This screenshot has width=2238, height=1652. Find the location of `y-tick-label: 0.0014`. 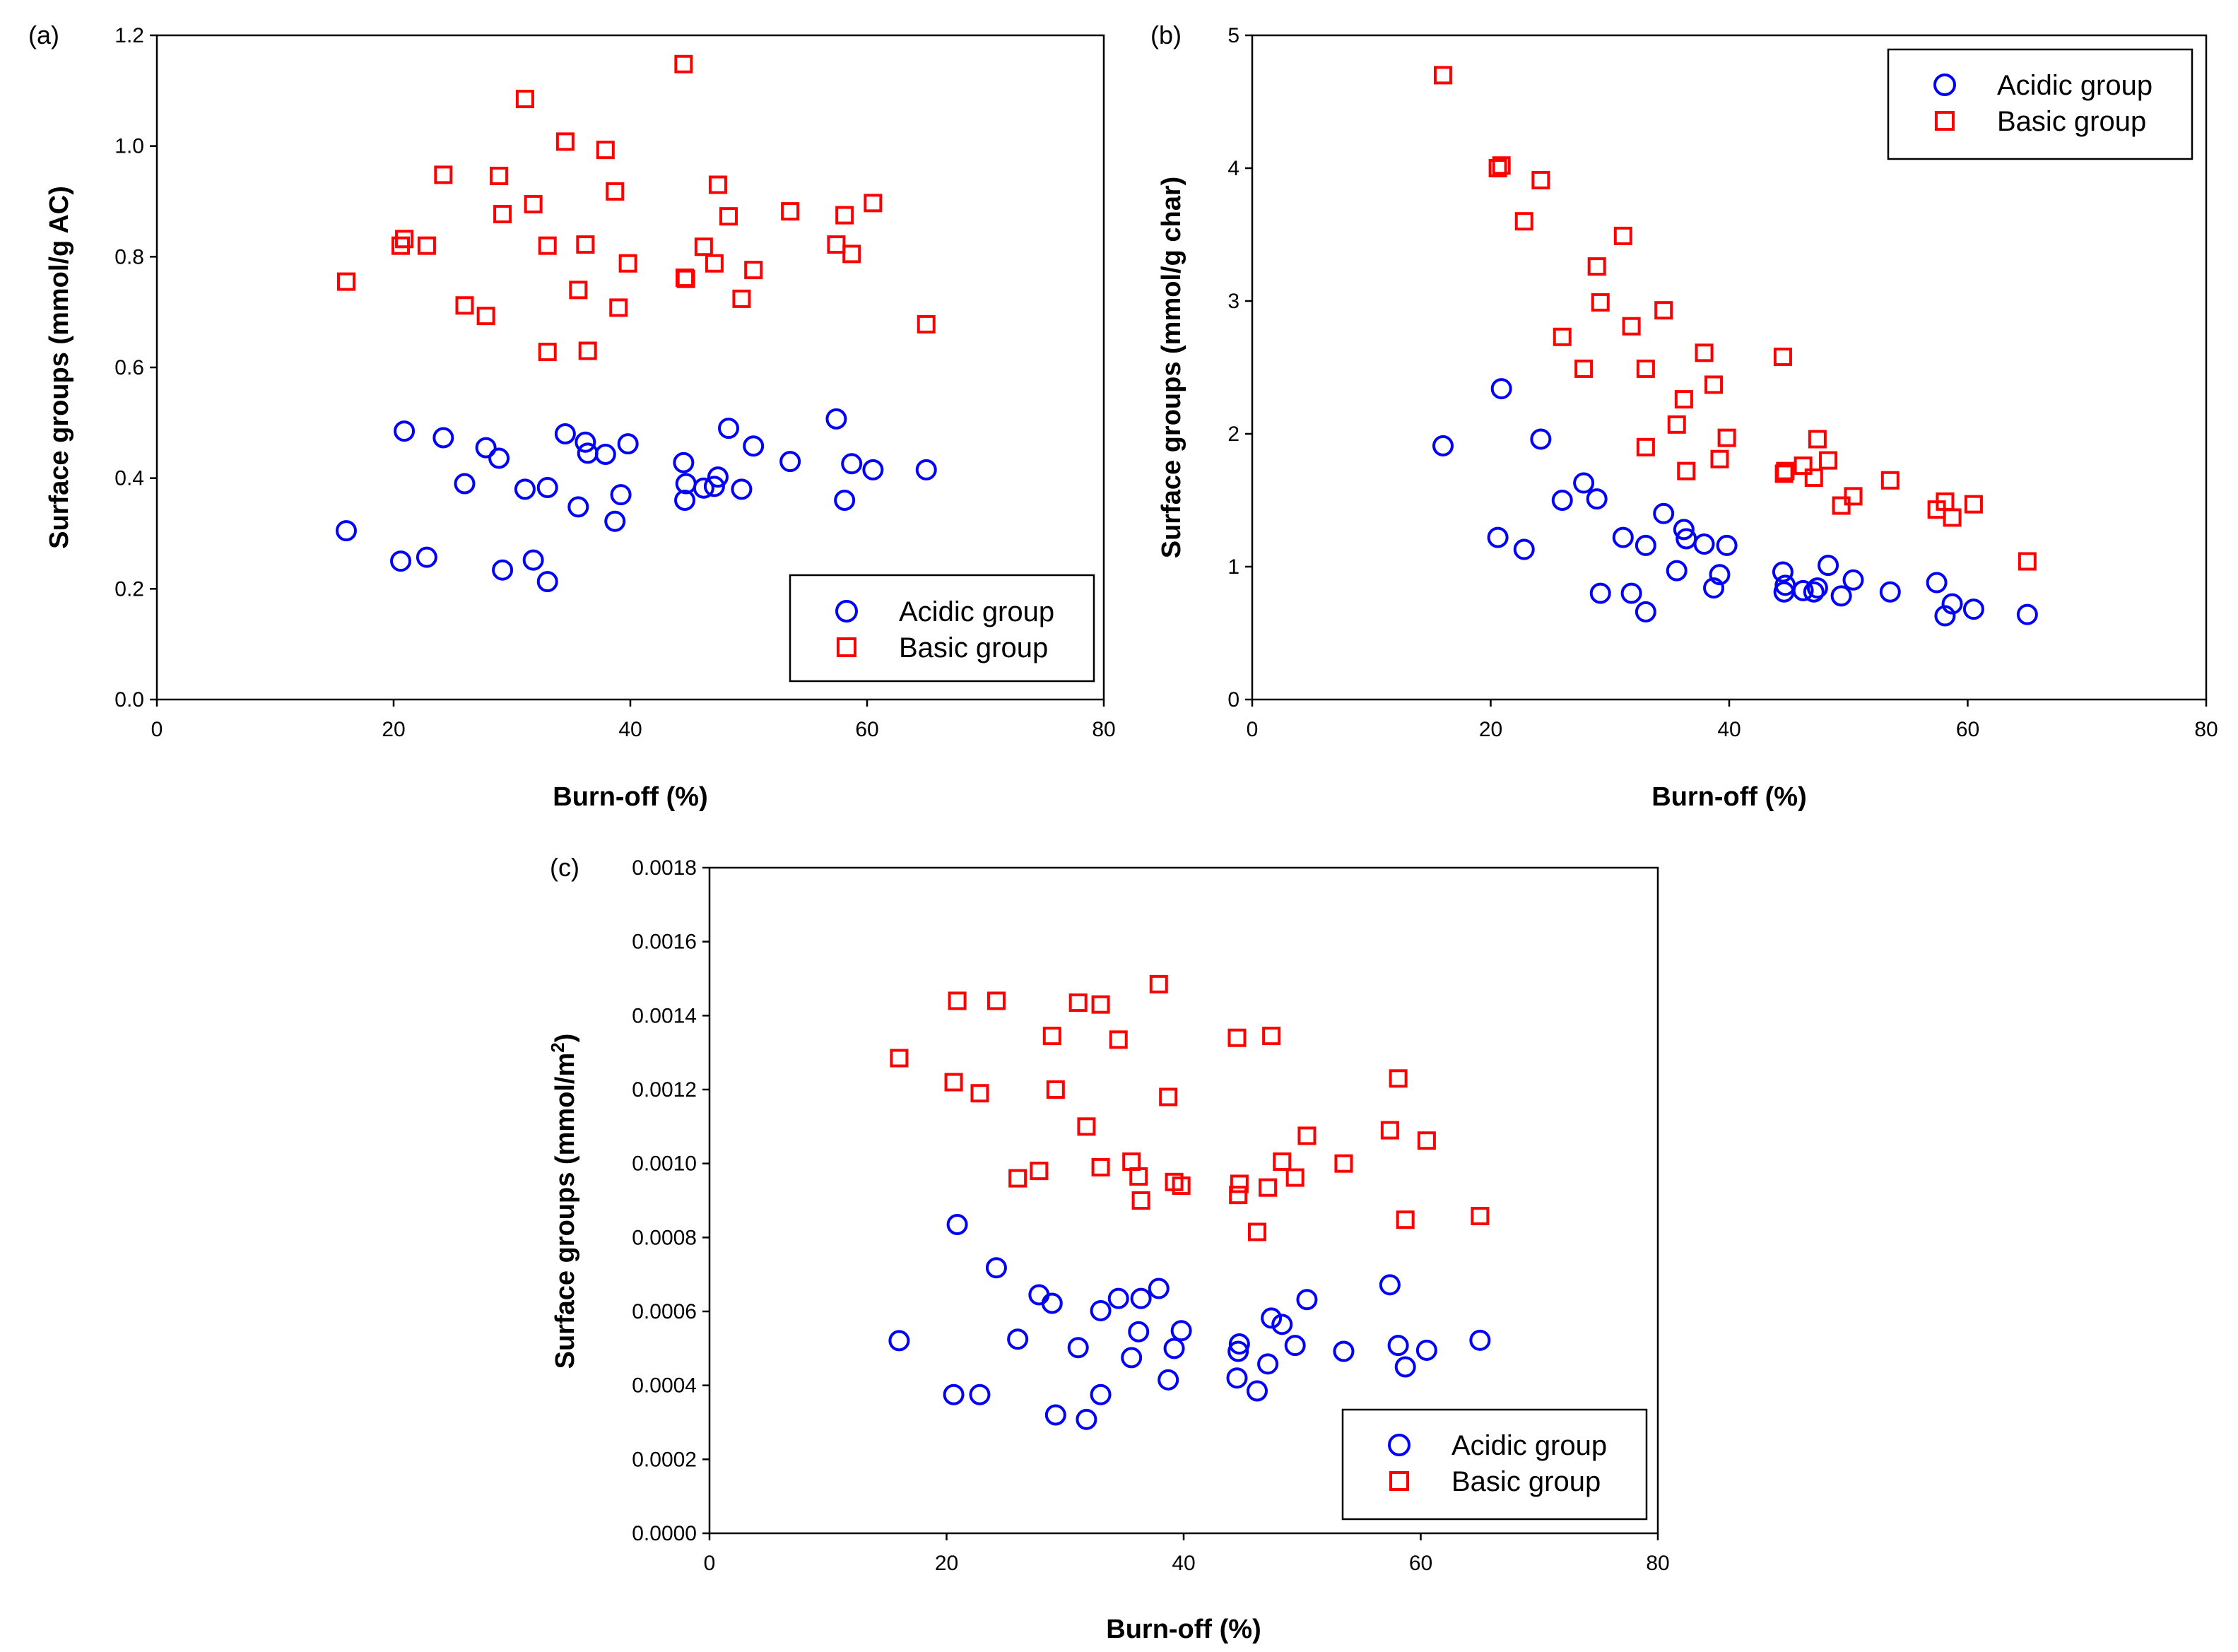

y-tick-label: 0.0014 is located at coordinates (665, 1015).